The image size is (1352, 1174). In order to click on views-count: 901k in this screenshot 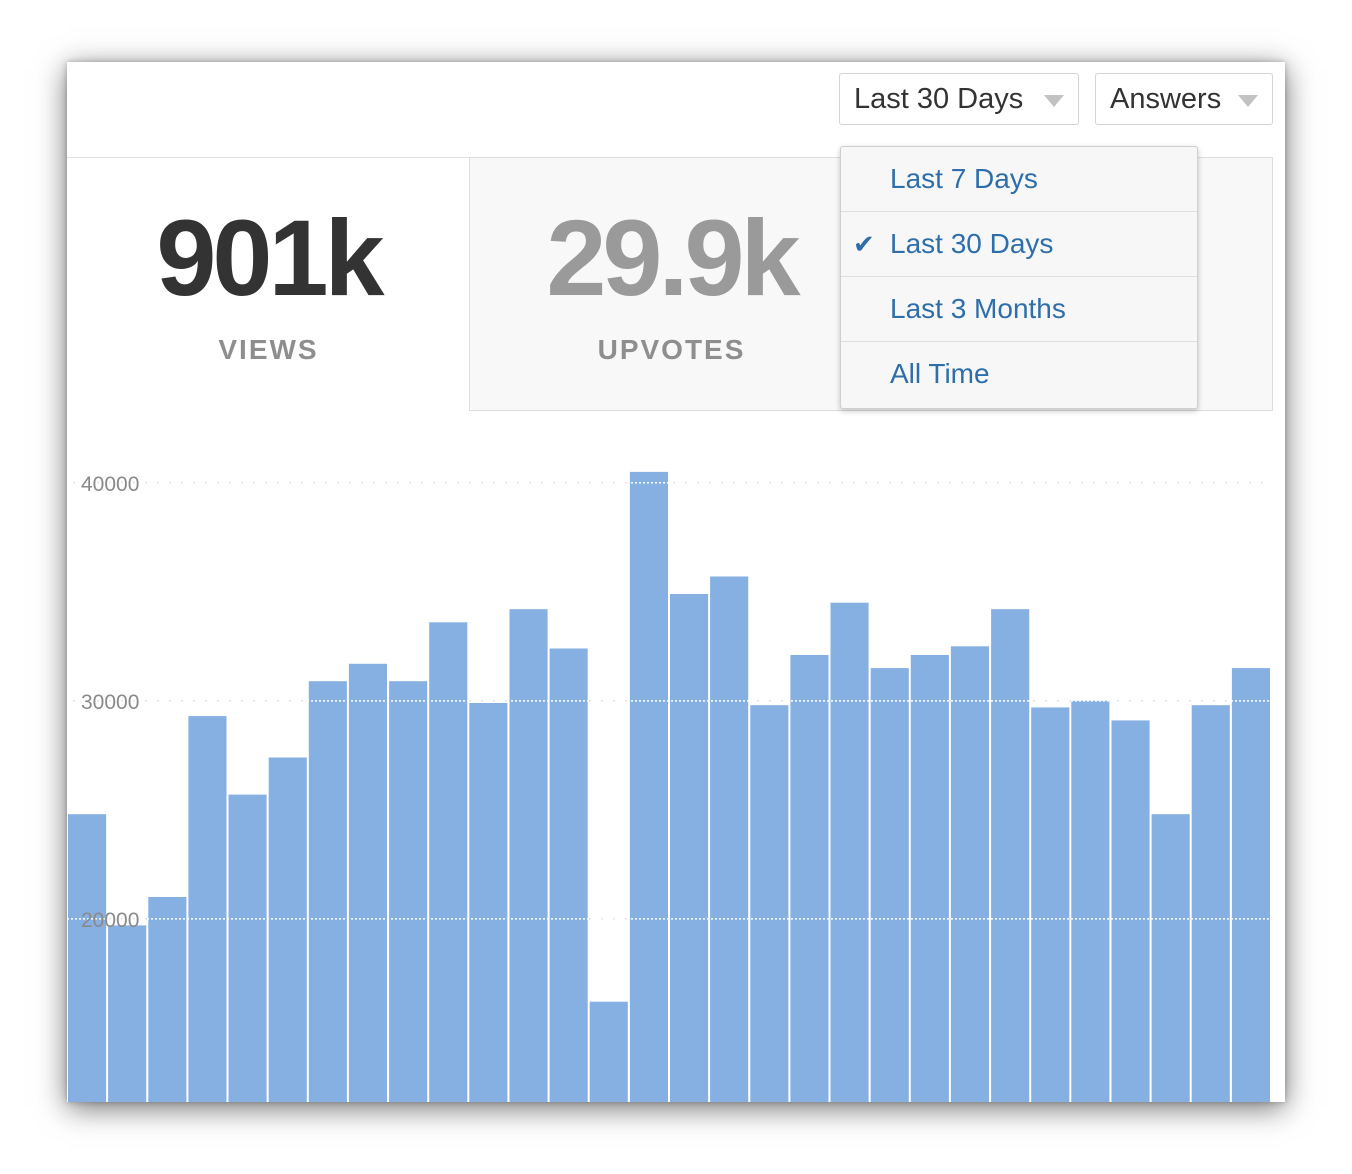, I will do `click(270, 257)`.